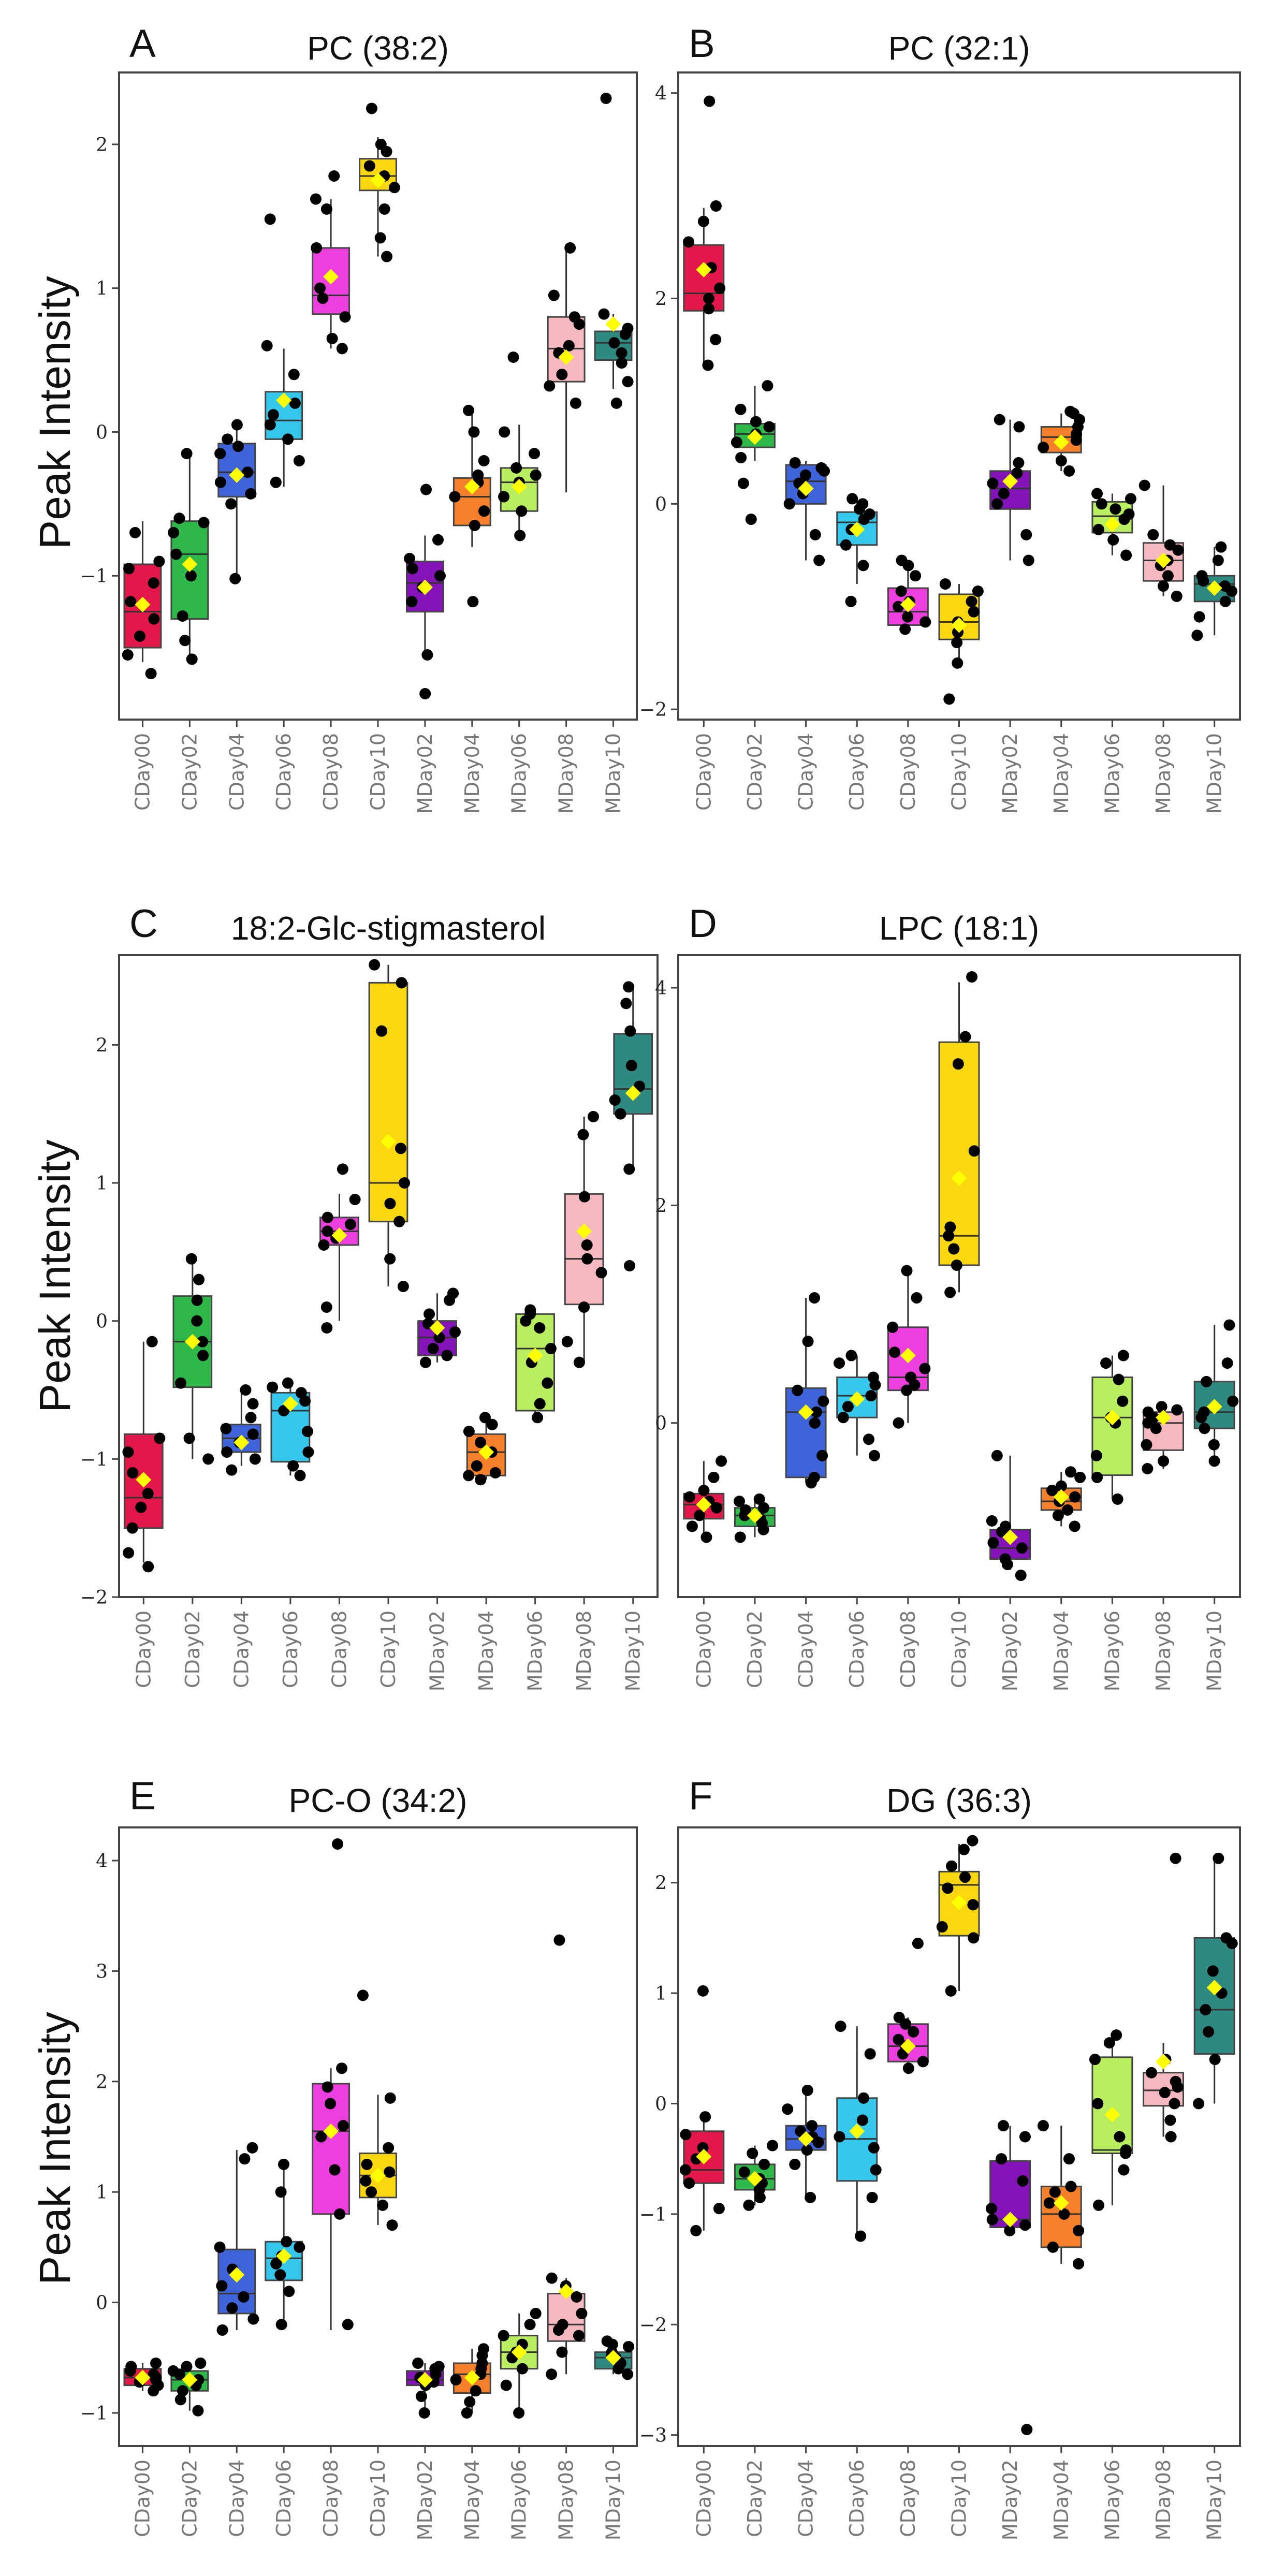 The height and width of the screenshot is (2576, 1270). What do you see at coordinates (1113, 524) in the screenshot?
I see `box-mday06` at bounding box center [1113, 524].